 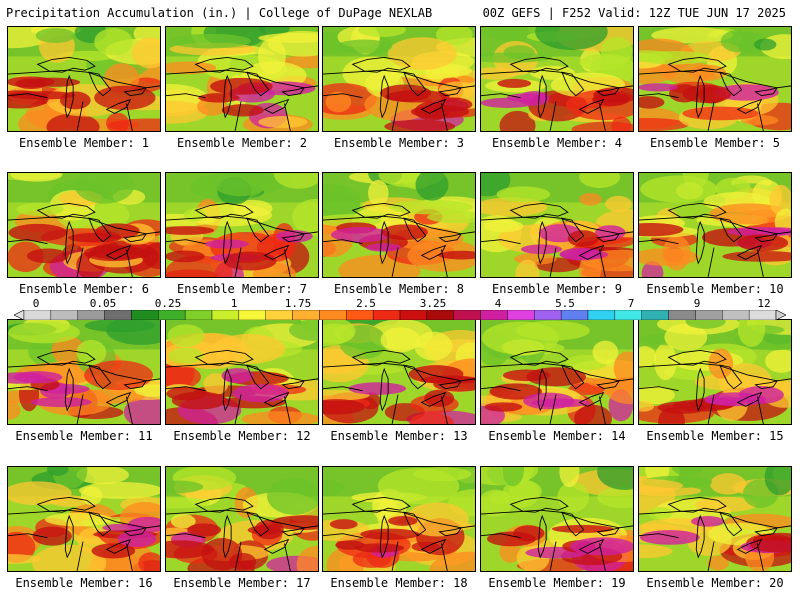 I want to click on colorbar-tick-label: 1.75, so click(x=298, y=303).